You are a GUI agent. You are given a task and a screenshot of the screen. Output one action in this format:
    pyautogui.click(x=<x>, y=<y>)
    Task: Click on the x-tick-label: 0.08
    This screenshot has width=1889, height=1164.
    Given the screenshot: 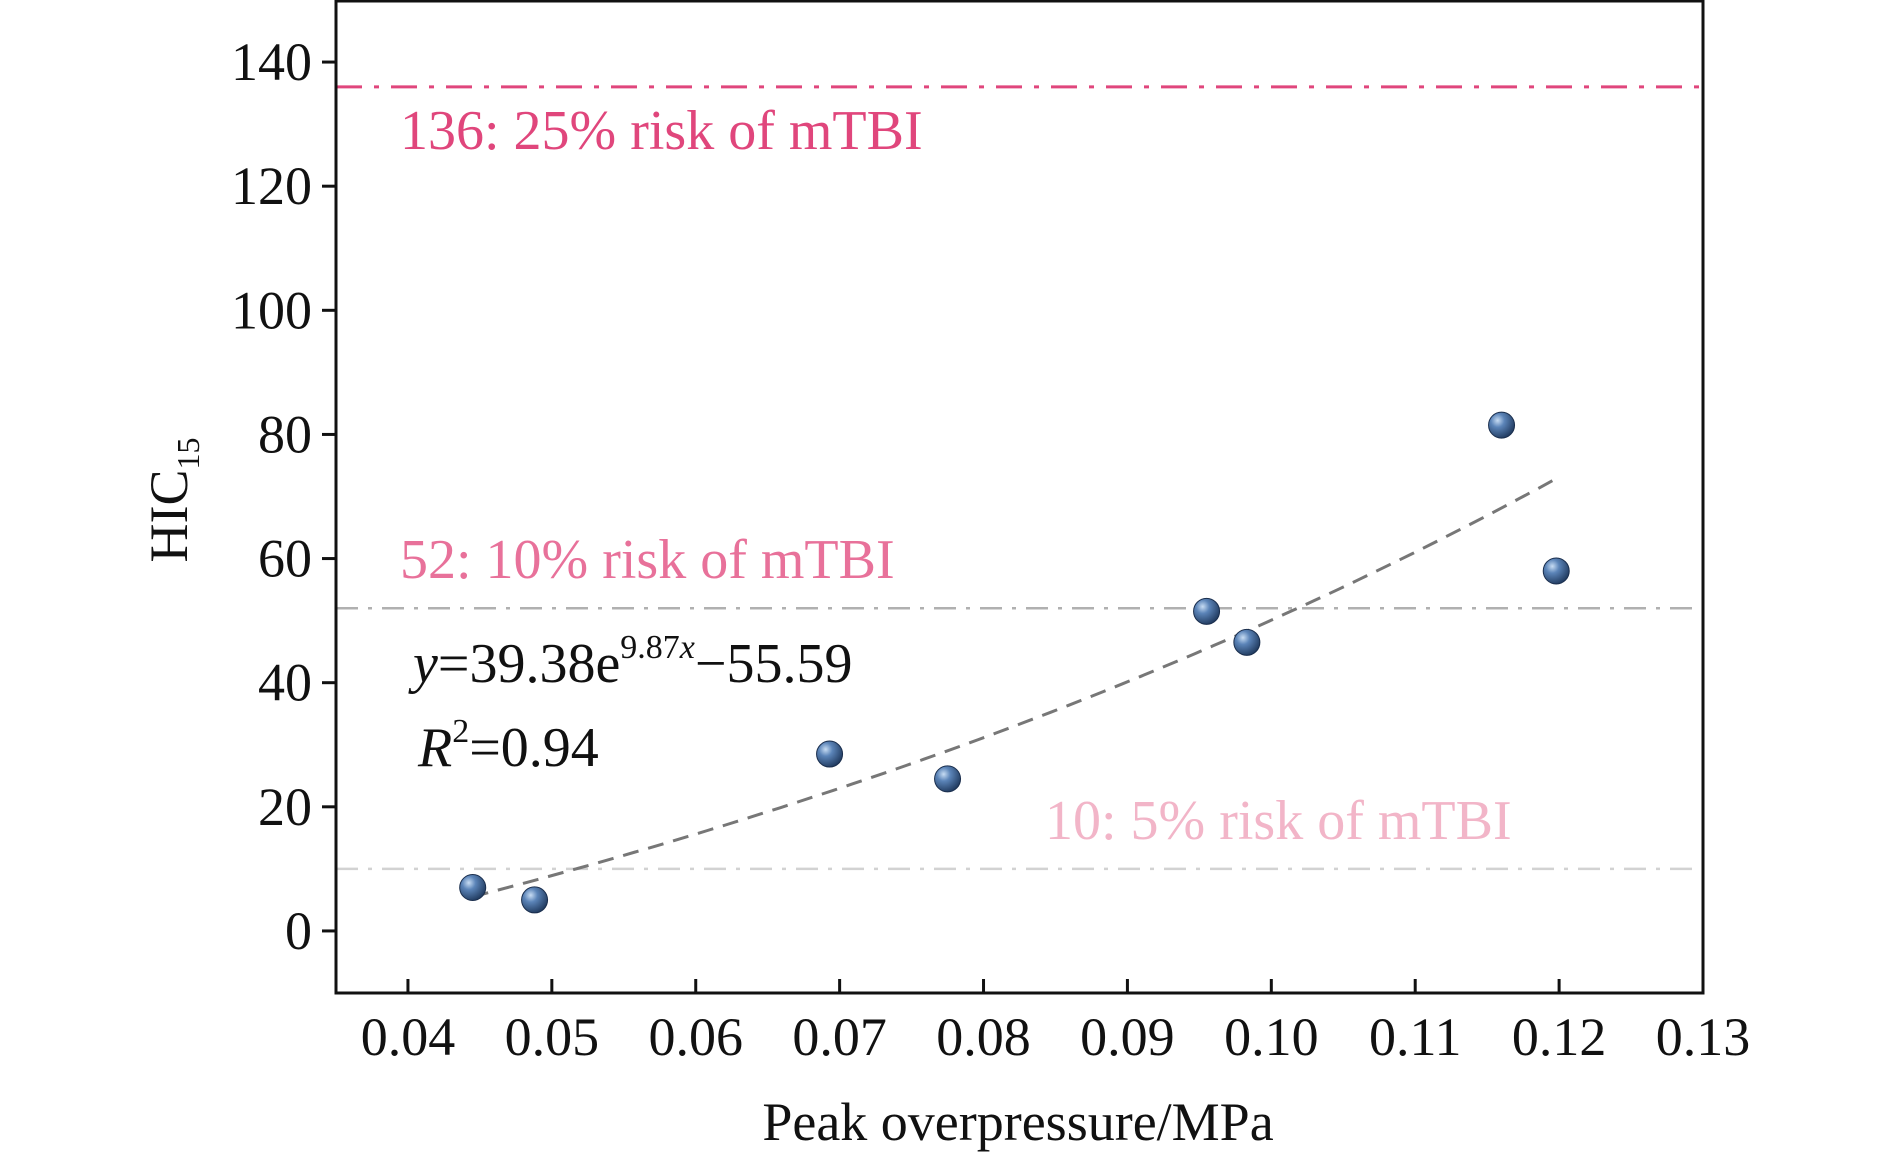 What is the action you would take?
    pyautogui.click(x=983, y=1037)
    